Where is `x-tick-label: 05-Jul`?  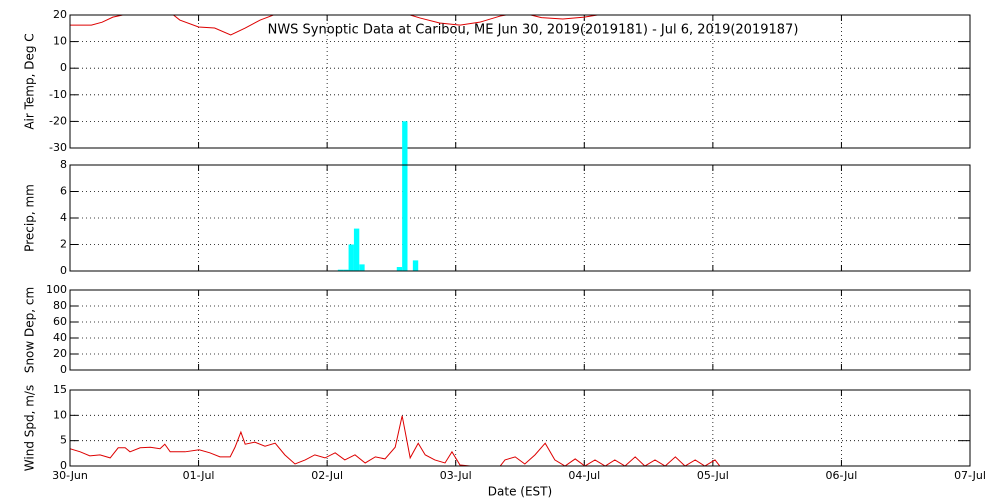 x-tick-label: 05-Jul is located at coordinates (713, 475).